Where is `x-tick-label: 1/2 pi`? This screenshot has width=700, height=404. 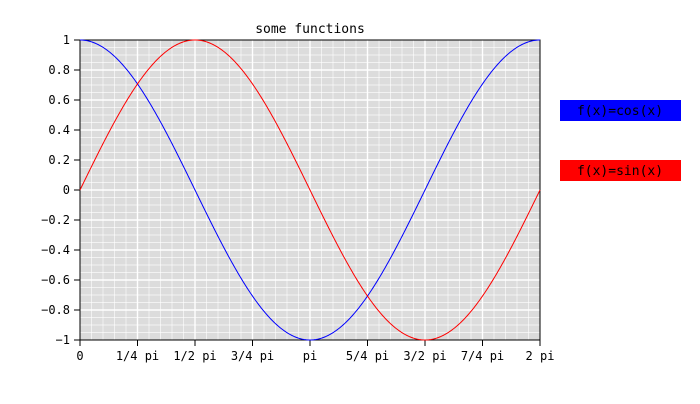
x-tick-label: 1/2 pi is located at coordinates (194, 356).